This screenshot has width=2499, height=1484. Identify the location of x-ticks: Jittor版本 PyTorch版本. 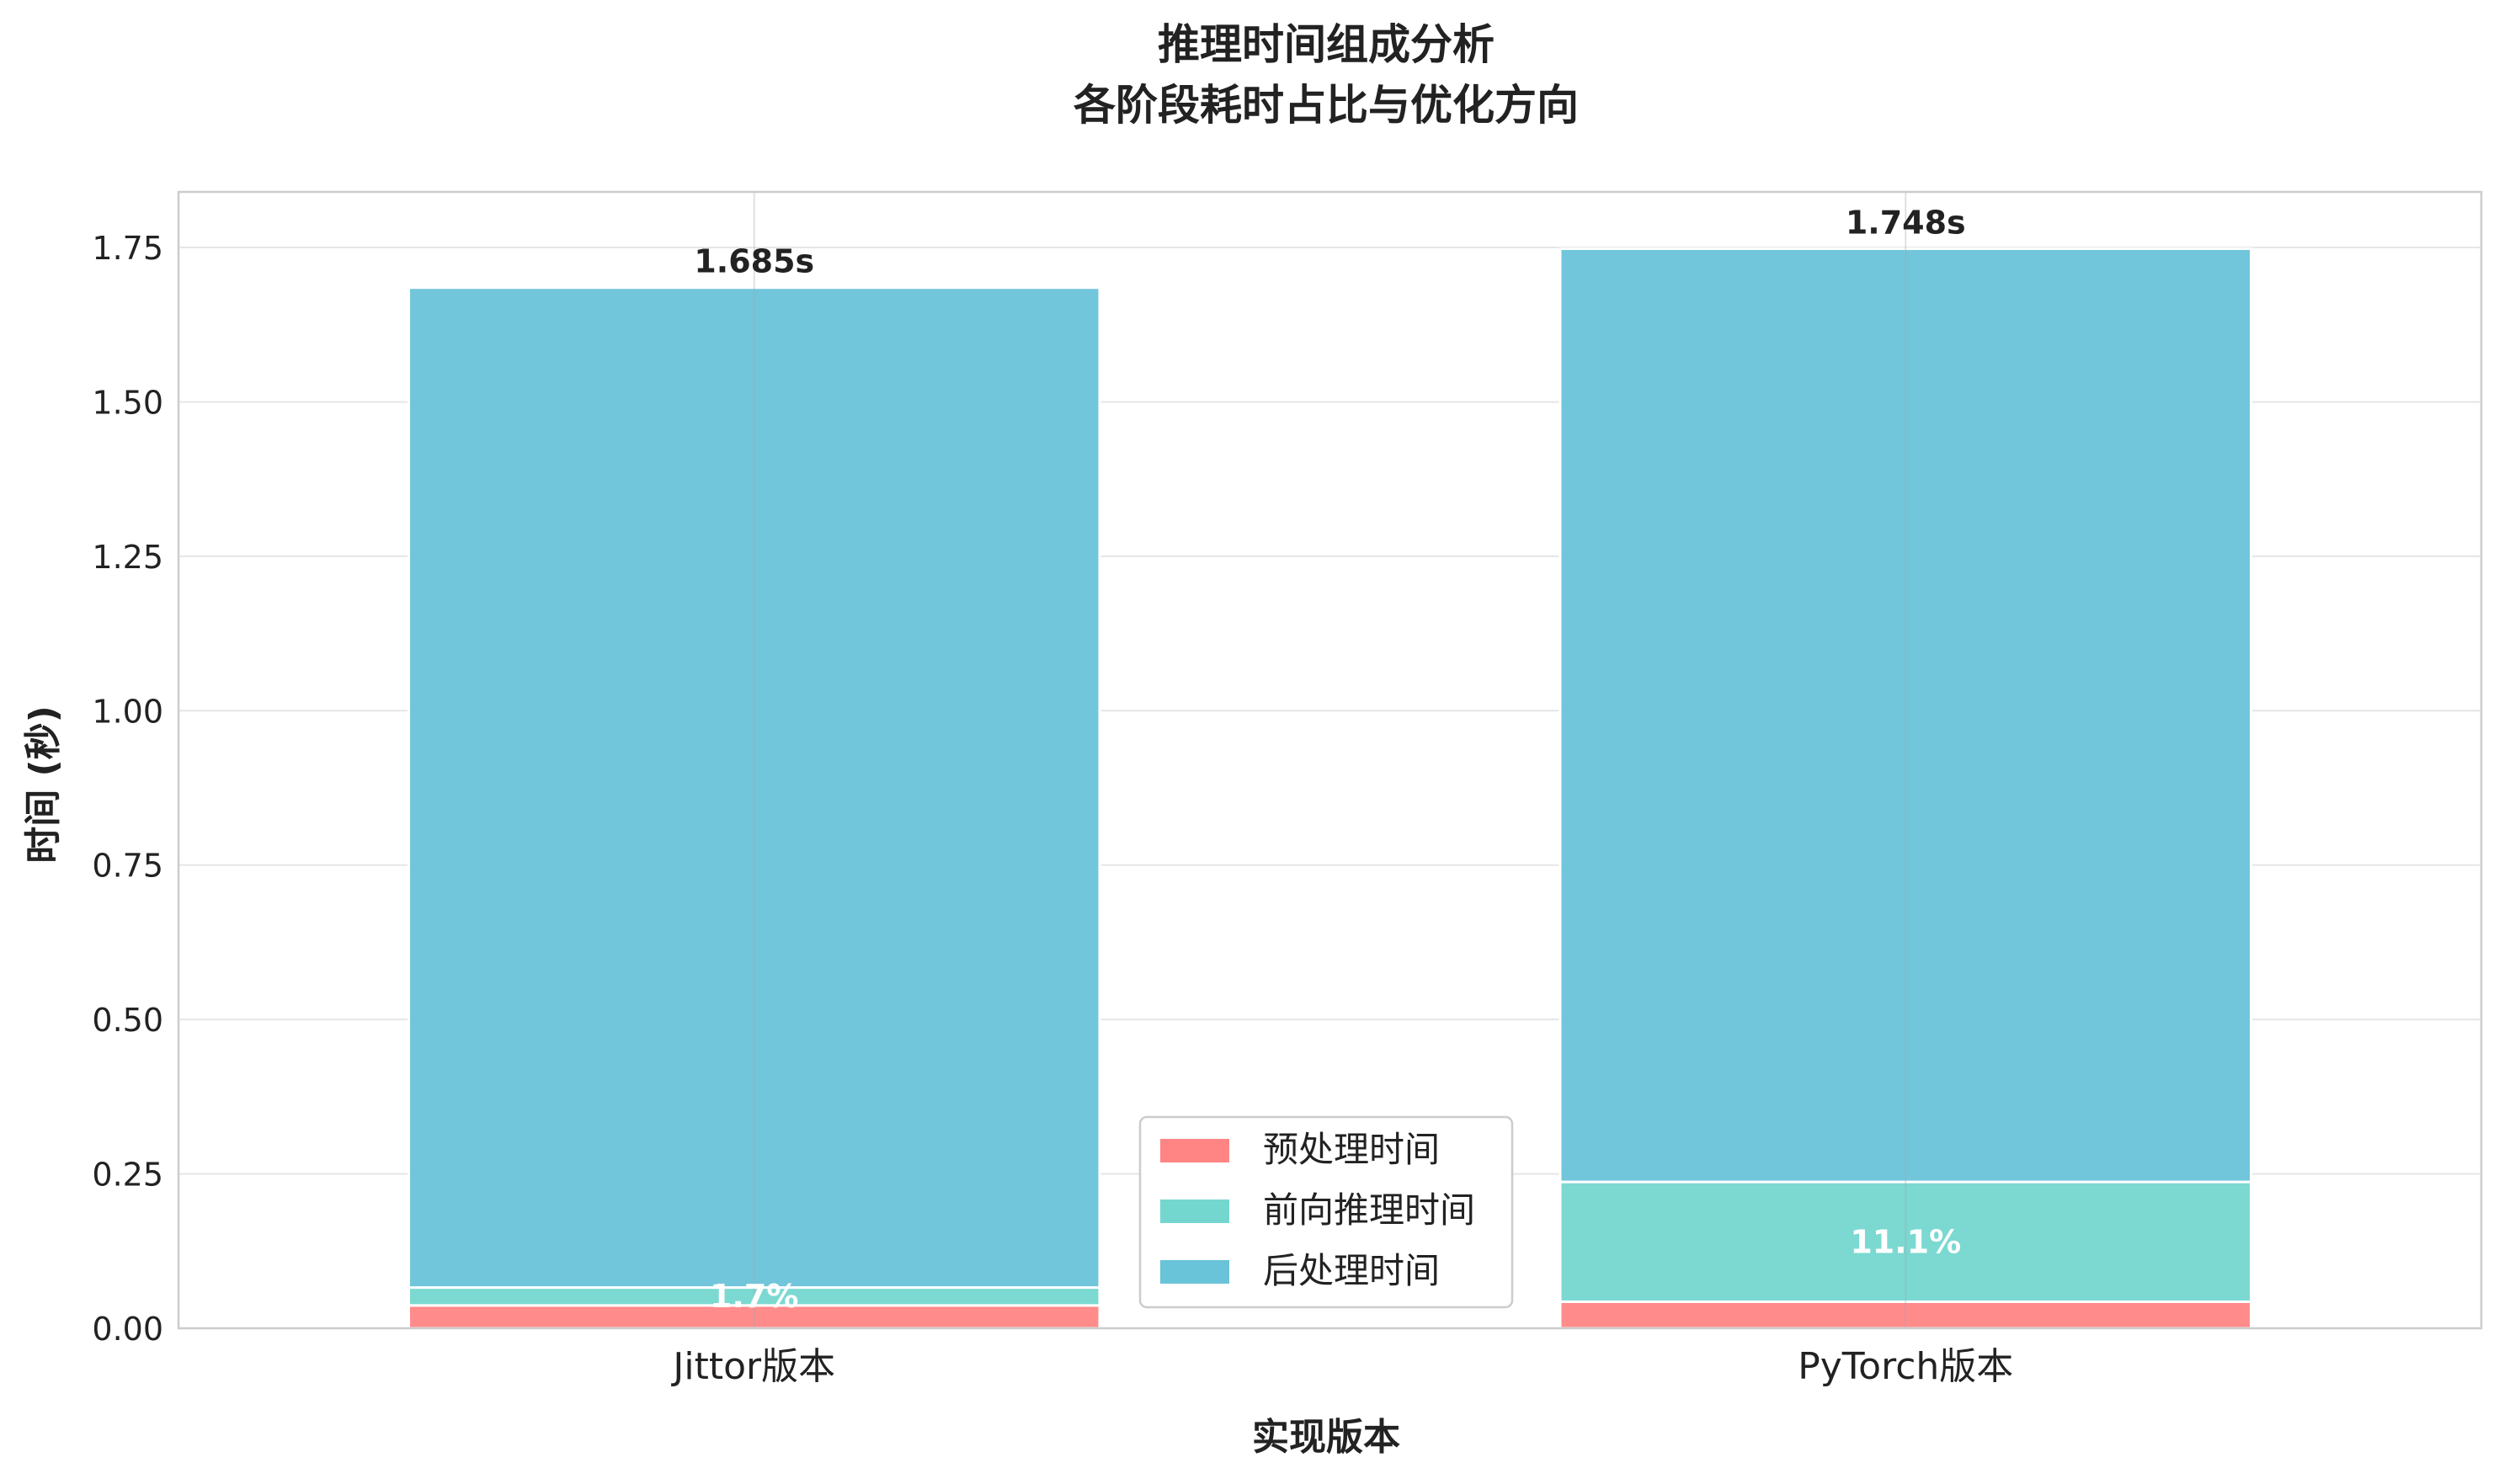
(1341, 1366).